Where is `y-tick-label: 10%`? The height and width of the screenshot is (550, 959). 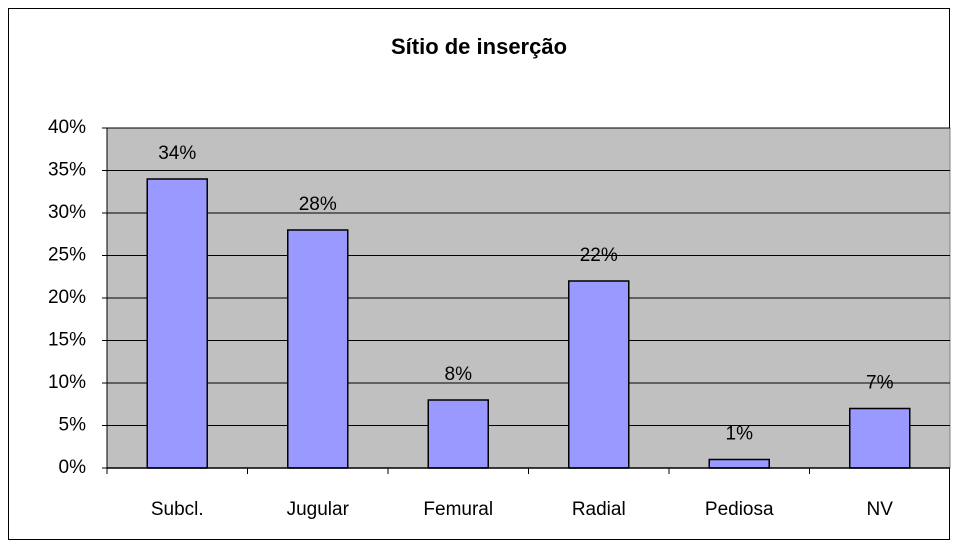 y-tick-label: 10% is located at coordinates (67, 382).